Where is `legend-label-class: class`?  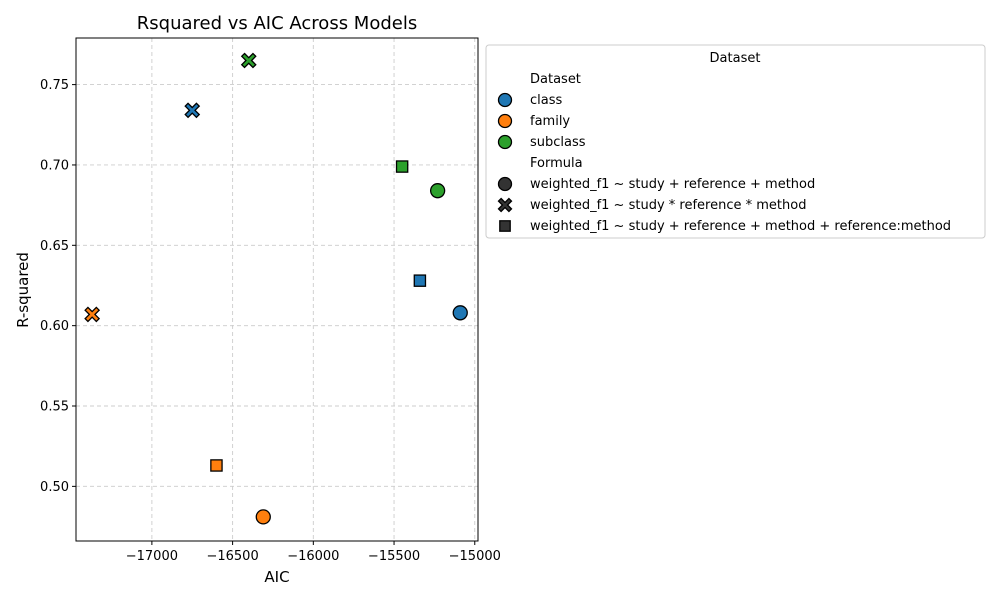
legend-label-class: class is located at coordinates (546, 100).